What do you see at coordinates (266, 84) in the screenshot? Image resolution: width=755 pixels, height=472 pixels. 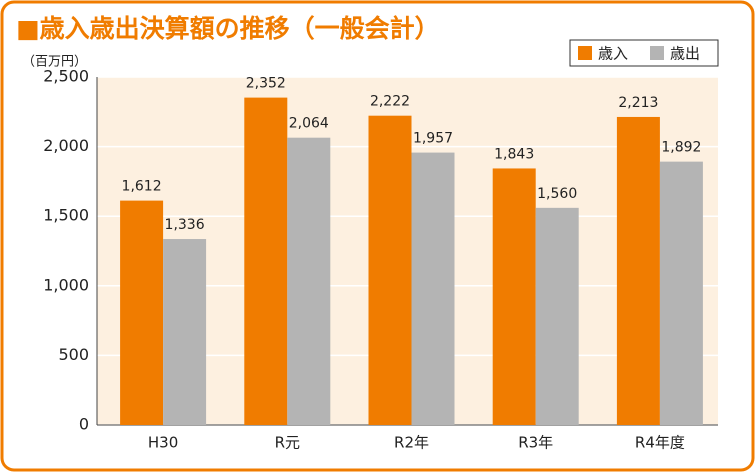 I see `data-label: 2,352` at bounding box center [266, 84].